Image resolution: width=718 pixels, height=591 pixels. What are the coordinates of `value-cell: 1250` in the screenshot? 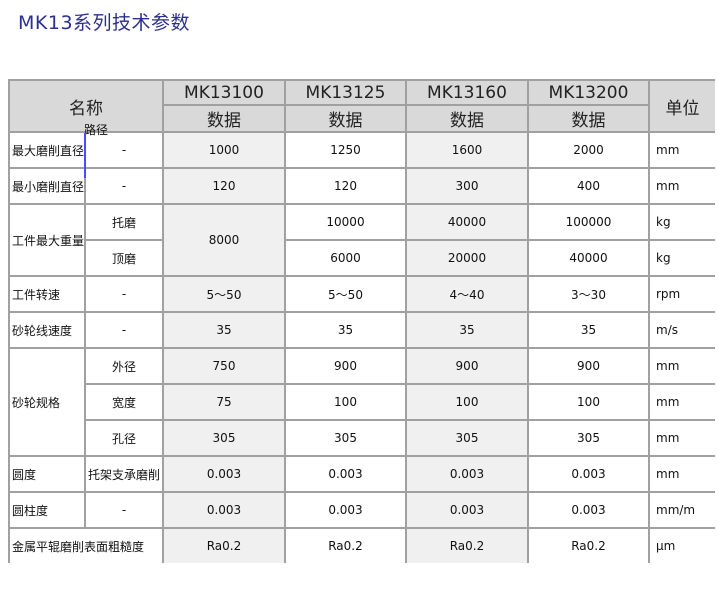 It's located at (345, 150).